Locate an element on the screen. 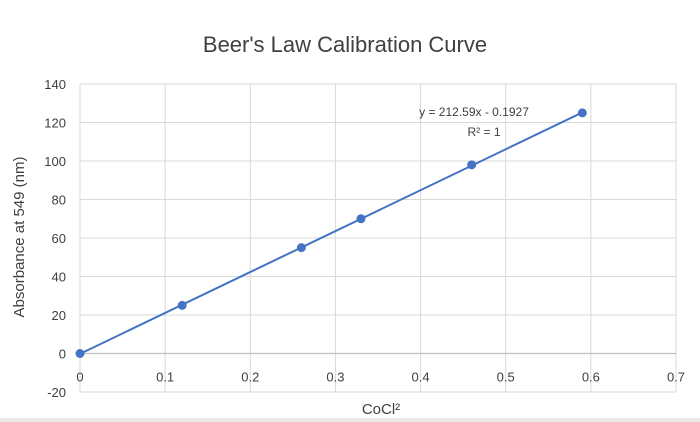 The height and width of the screenshot is (422, 700). y-tick-label: 60 is located at coordinates (59, 238).